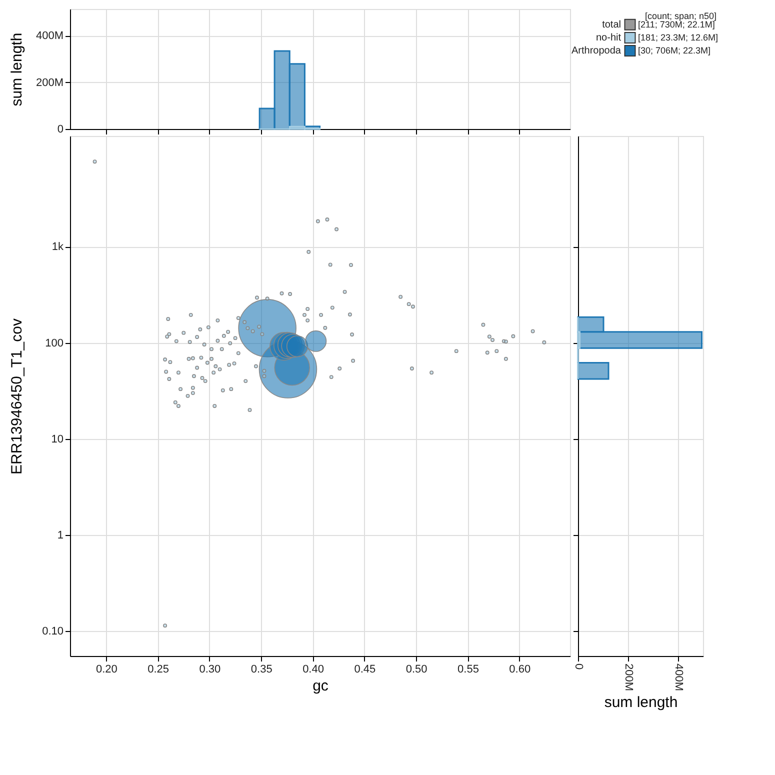 The width and height of the screenshot is (775, 775). I want to click on legend-label: Arthropoda, so click(597, 51).